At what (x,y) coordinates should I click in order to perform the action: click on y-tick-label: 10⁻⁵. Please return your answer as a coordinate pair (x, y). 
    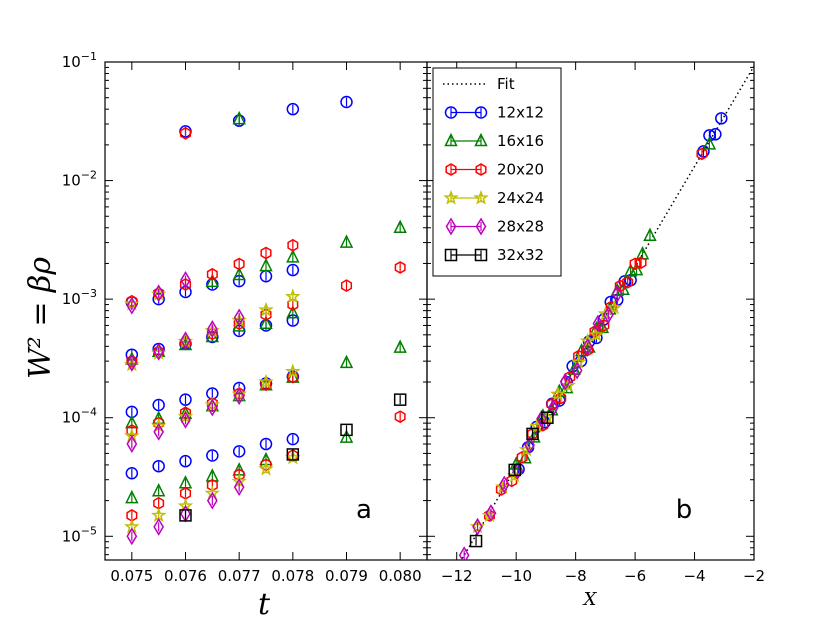
    Looking at the image, I should click on (79, 534).